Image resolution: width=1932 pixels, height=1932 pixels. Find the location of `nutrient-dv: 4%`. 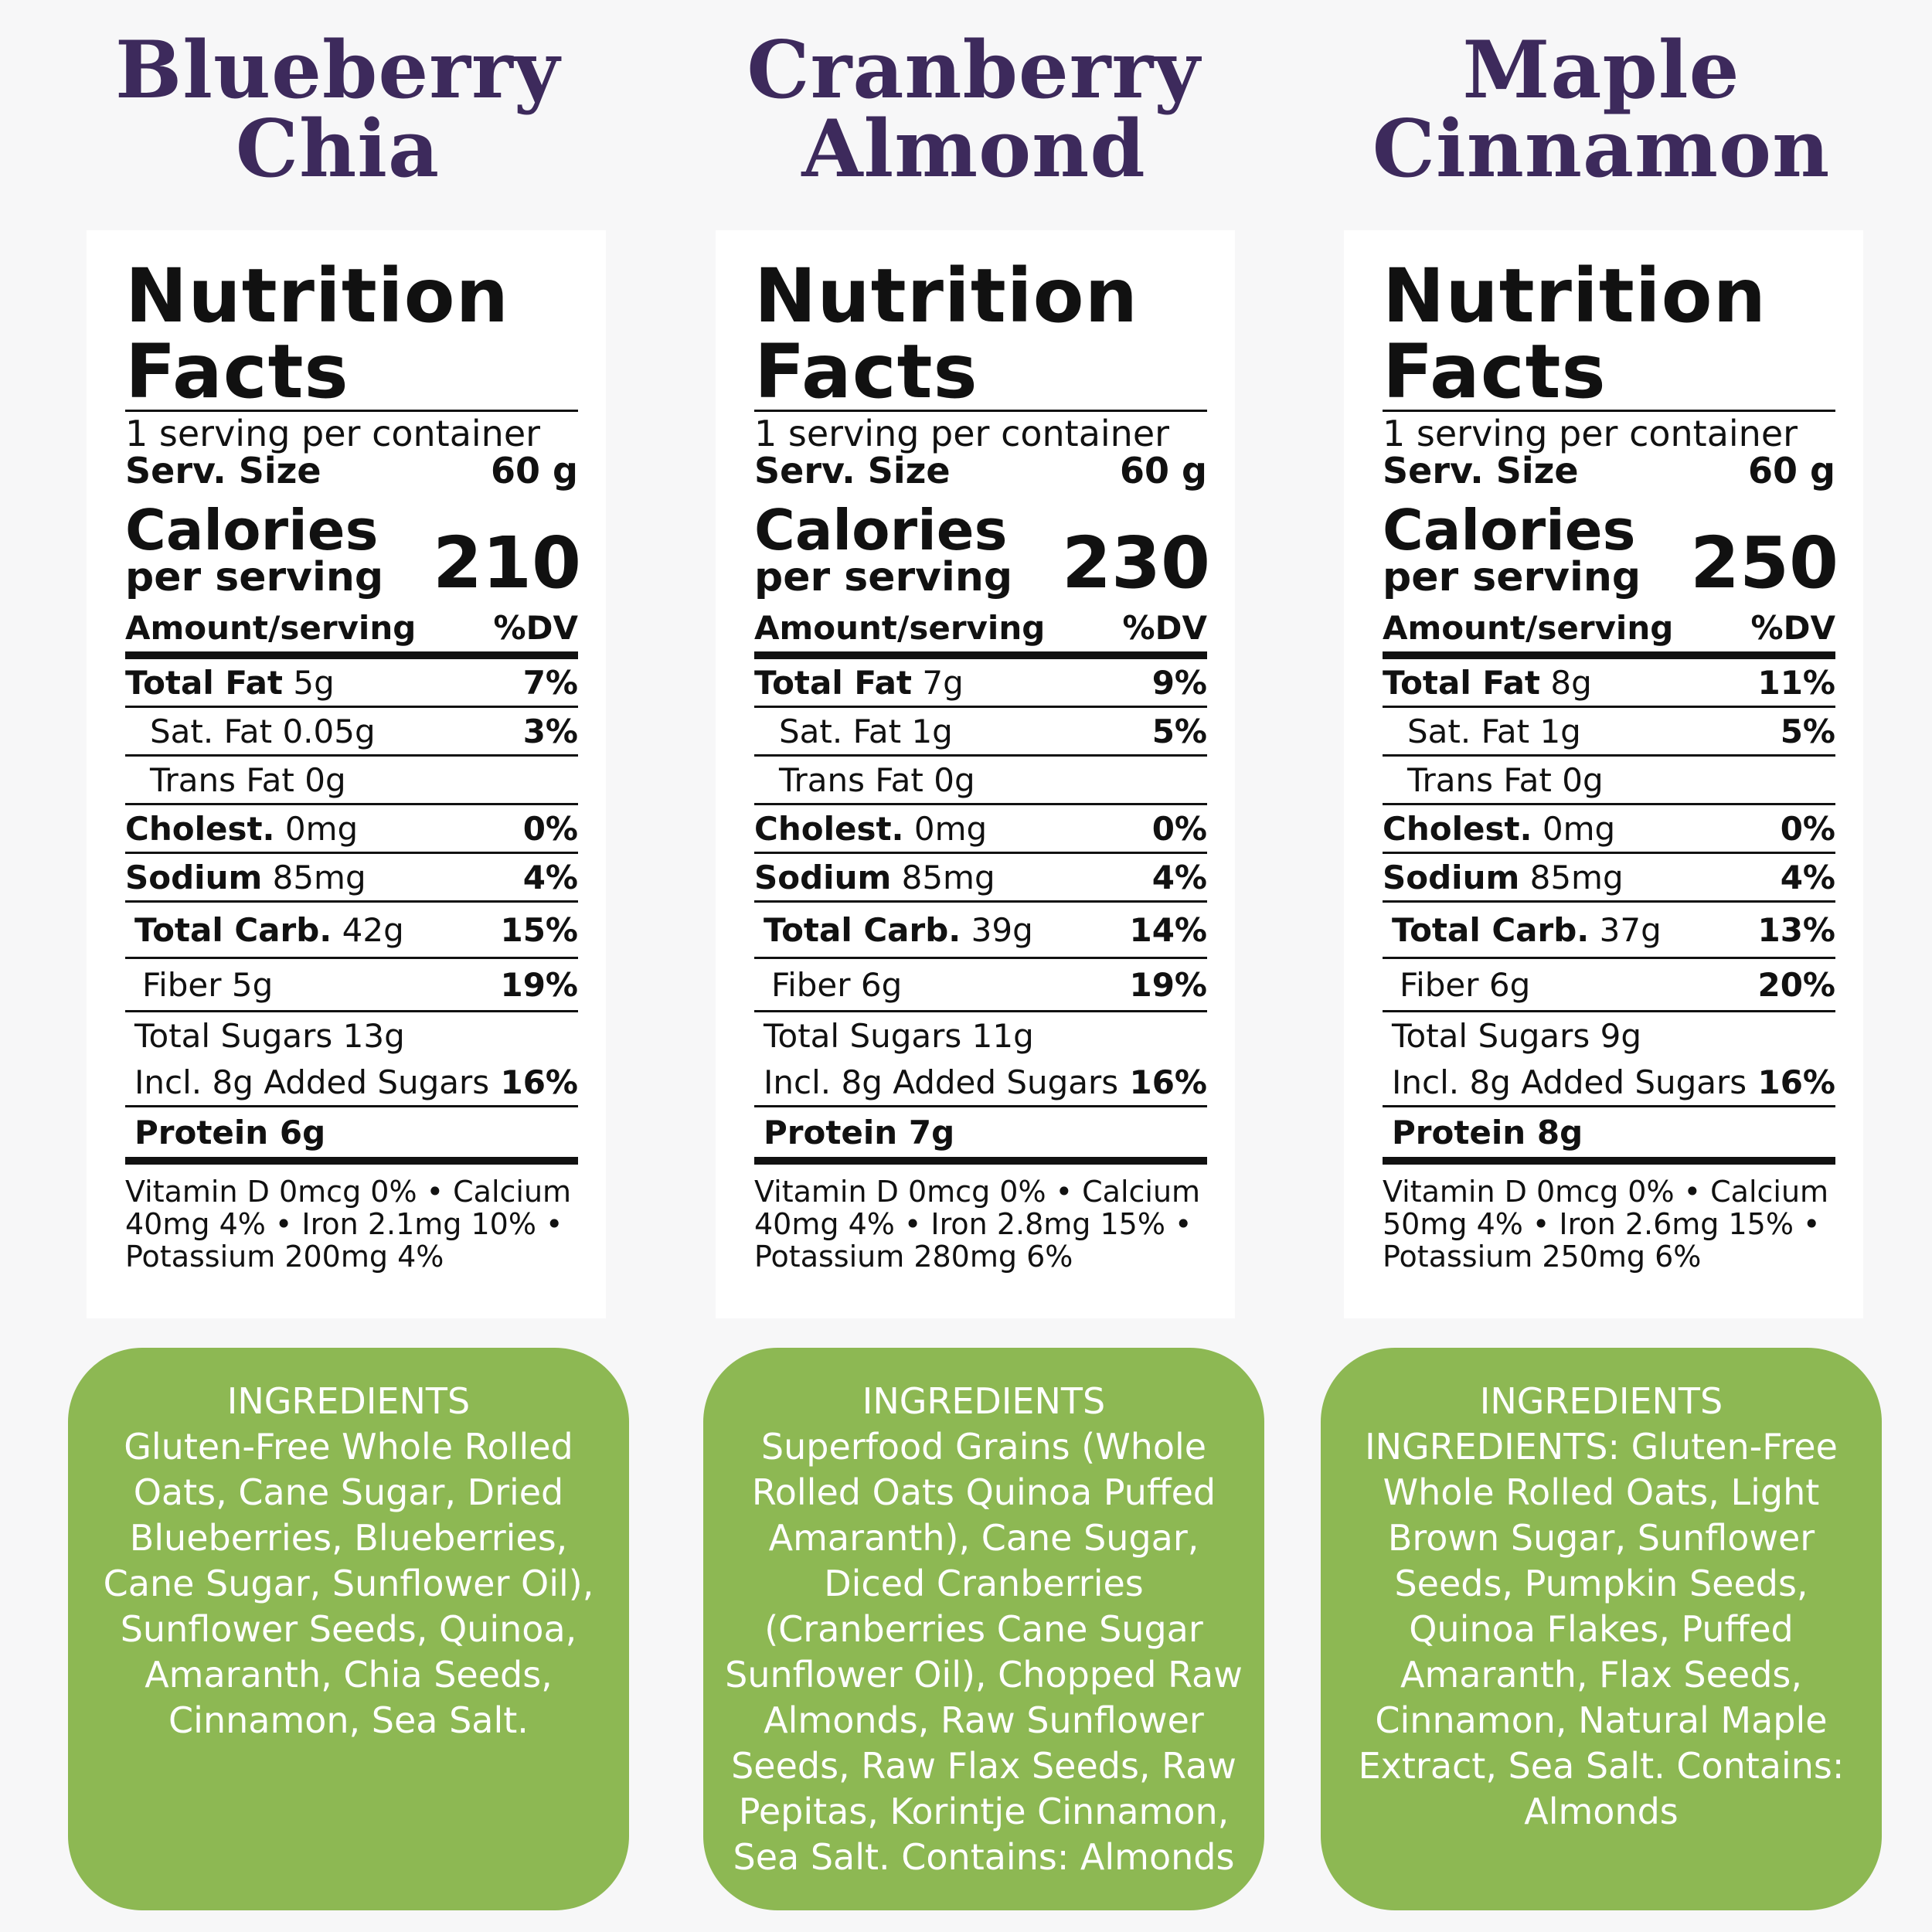

nutrient-dv: 4% is located at coordinates (550, 877).